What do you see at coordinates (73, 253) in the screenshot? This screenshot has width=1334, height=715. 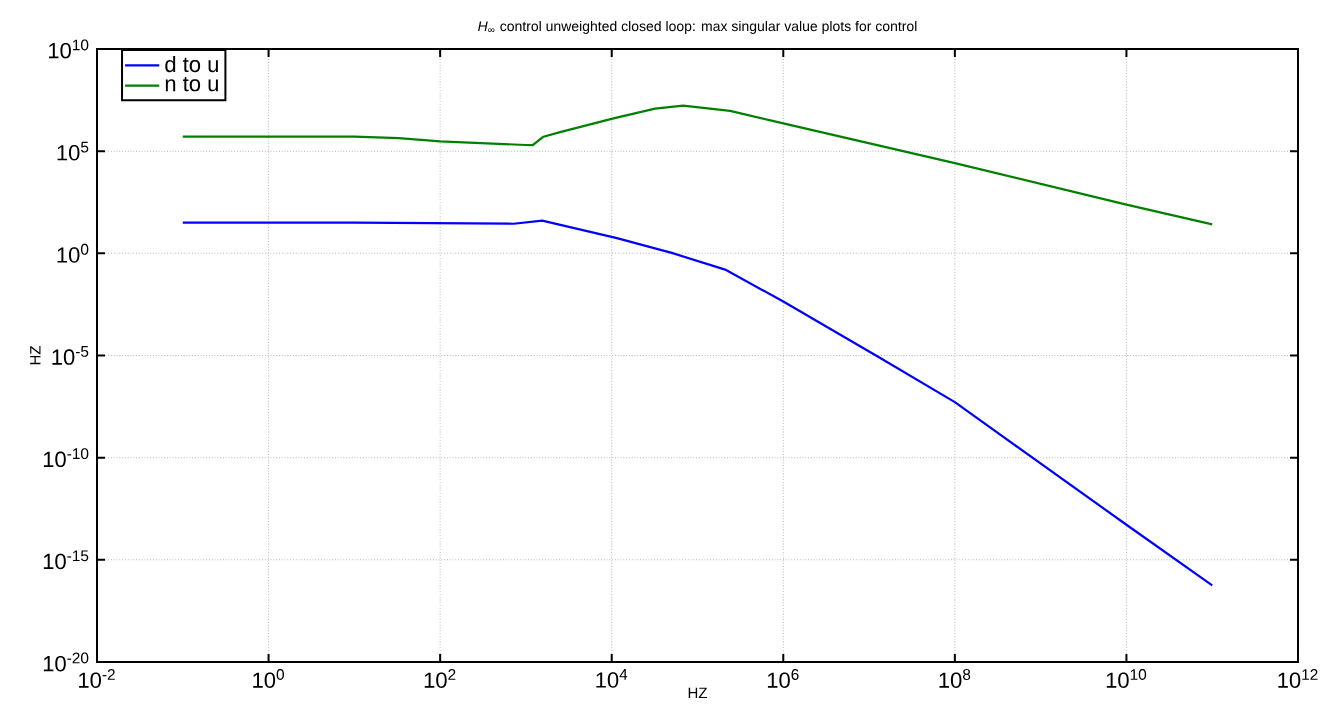 I see `y-tick-label: 10$^{0}$` at bounding box center [73, 253].